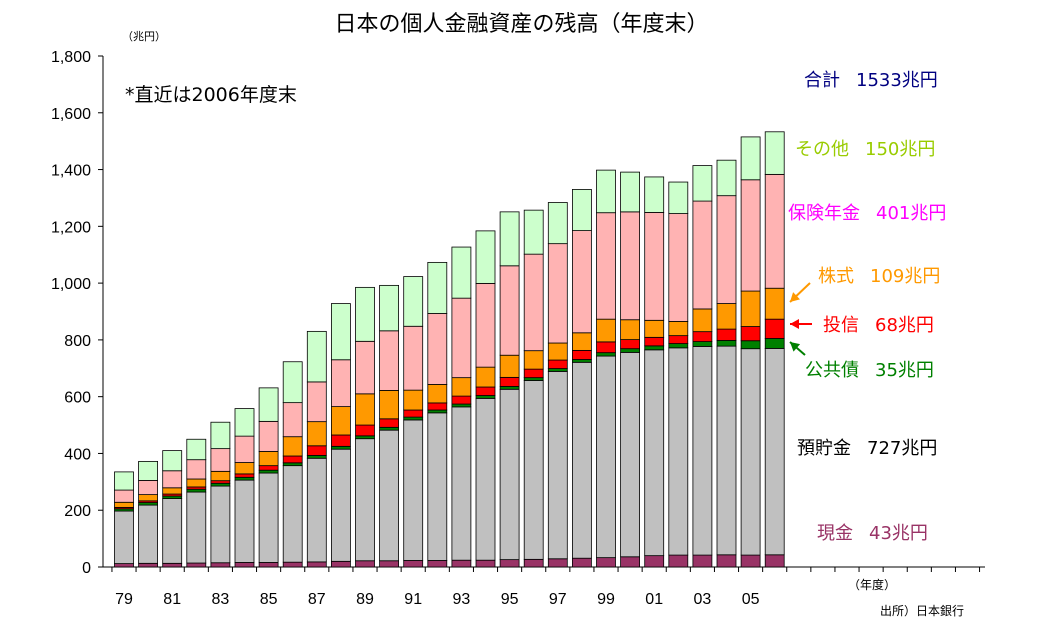  Describe the element at coordinates (836, 276) in the screenshot. I see `label-stocks-name: 株式` at that location.